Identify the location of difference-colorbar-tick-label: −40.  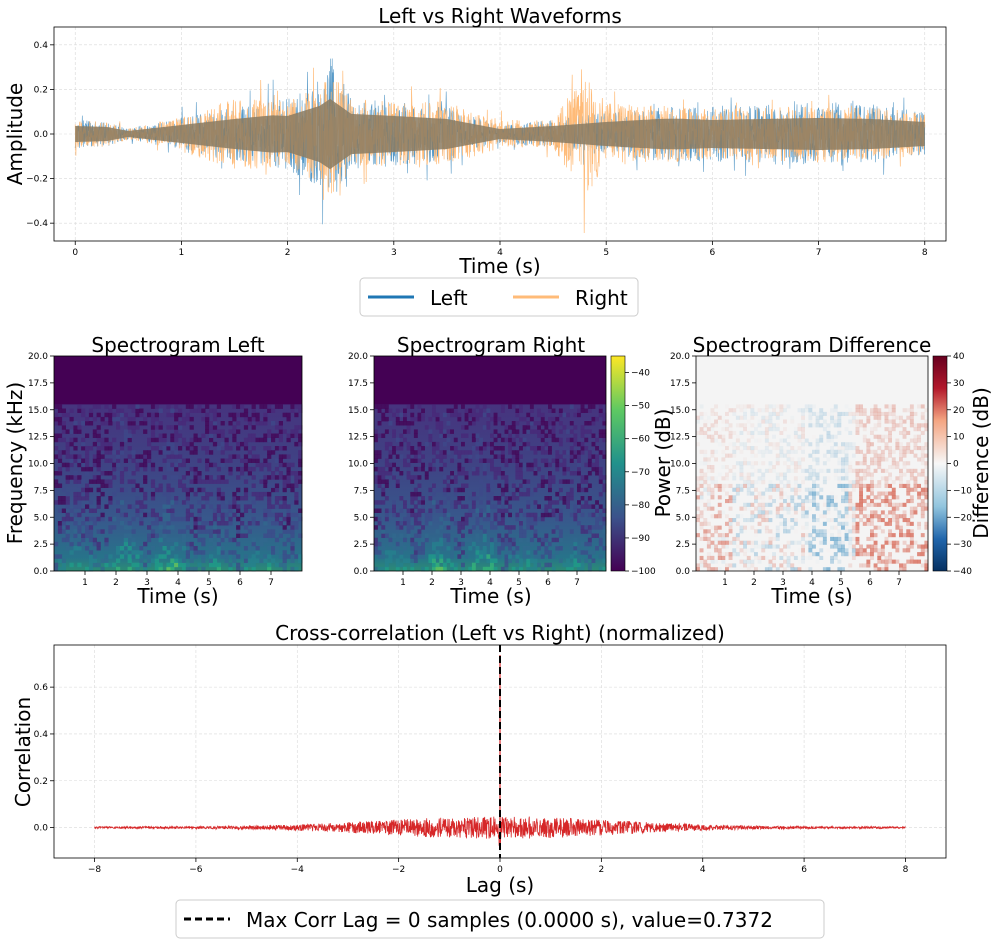
(962, 572).